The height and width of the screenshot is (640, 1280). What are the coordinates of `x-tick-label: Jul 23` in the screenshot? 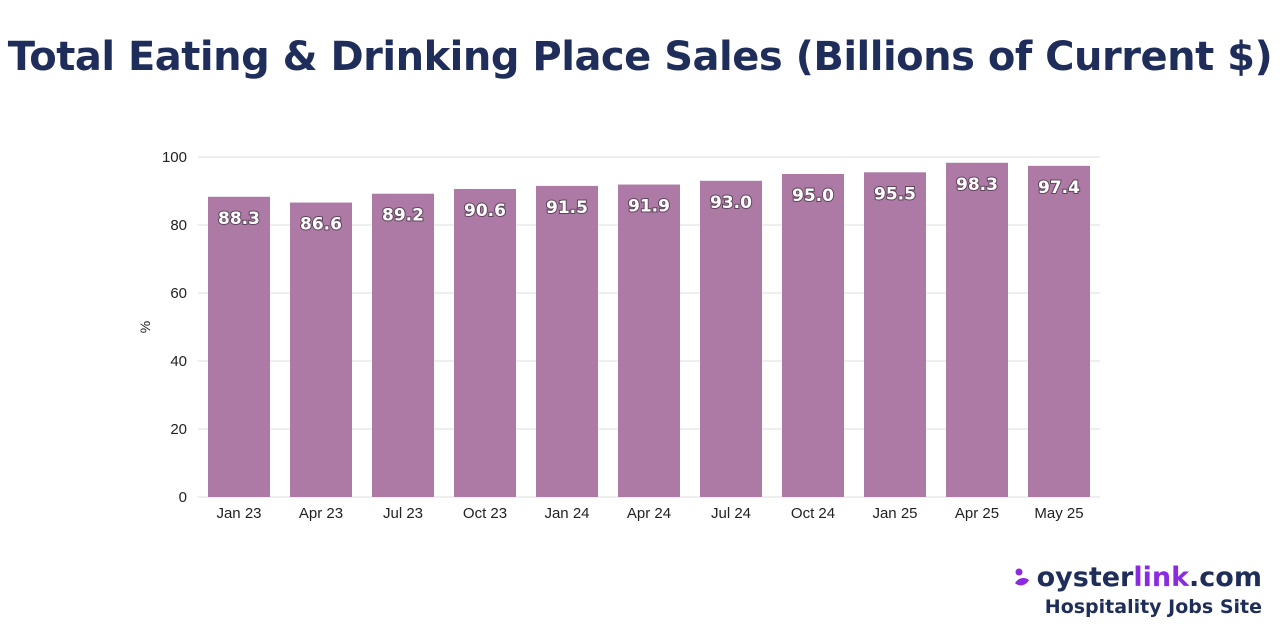 It's located at (403, 513).